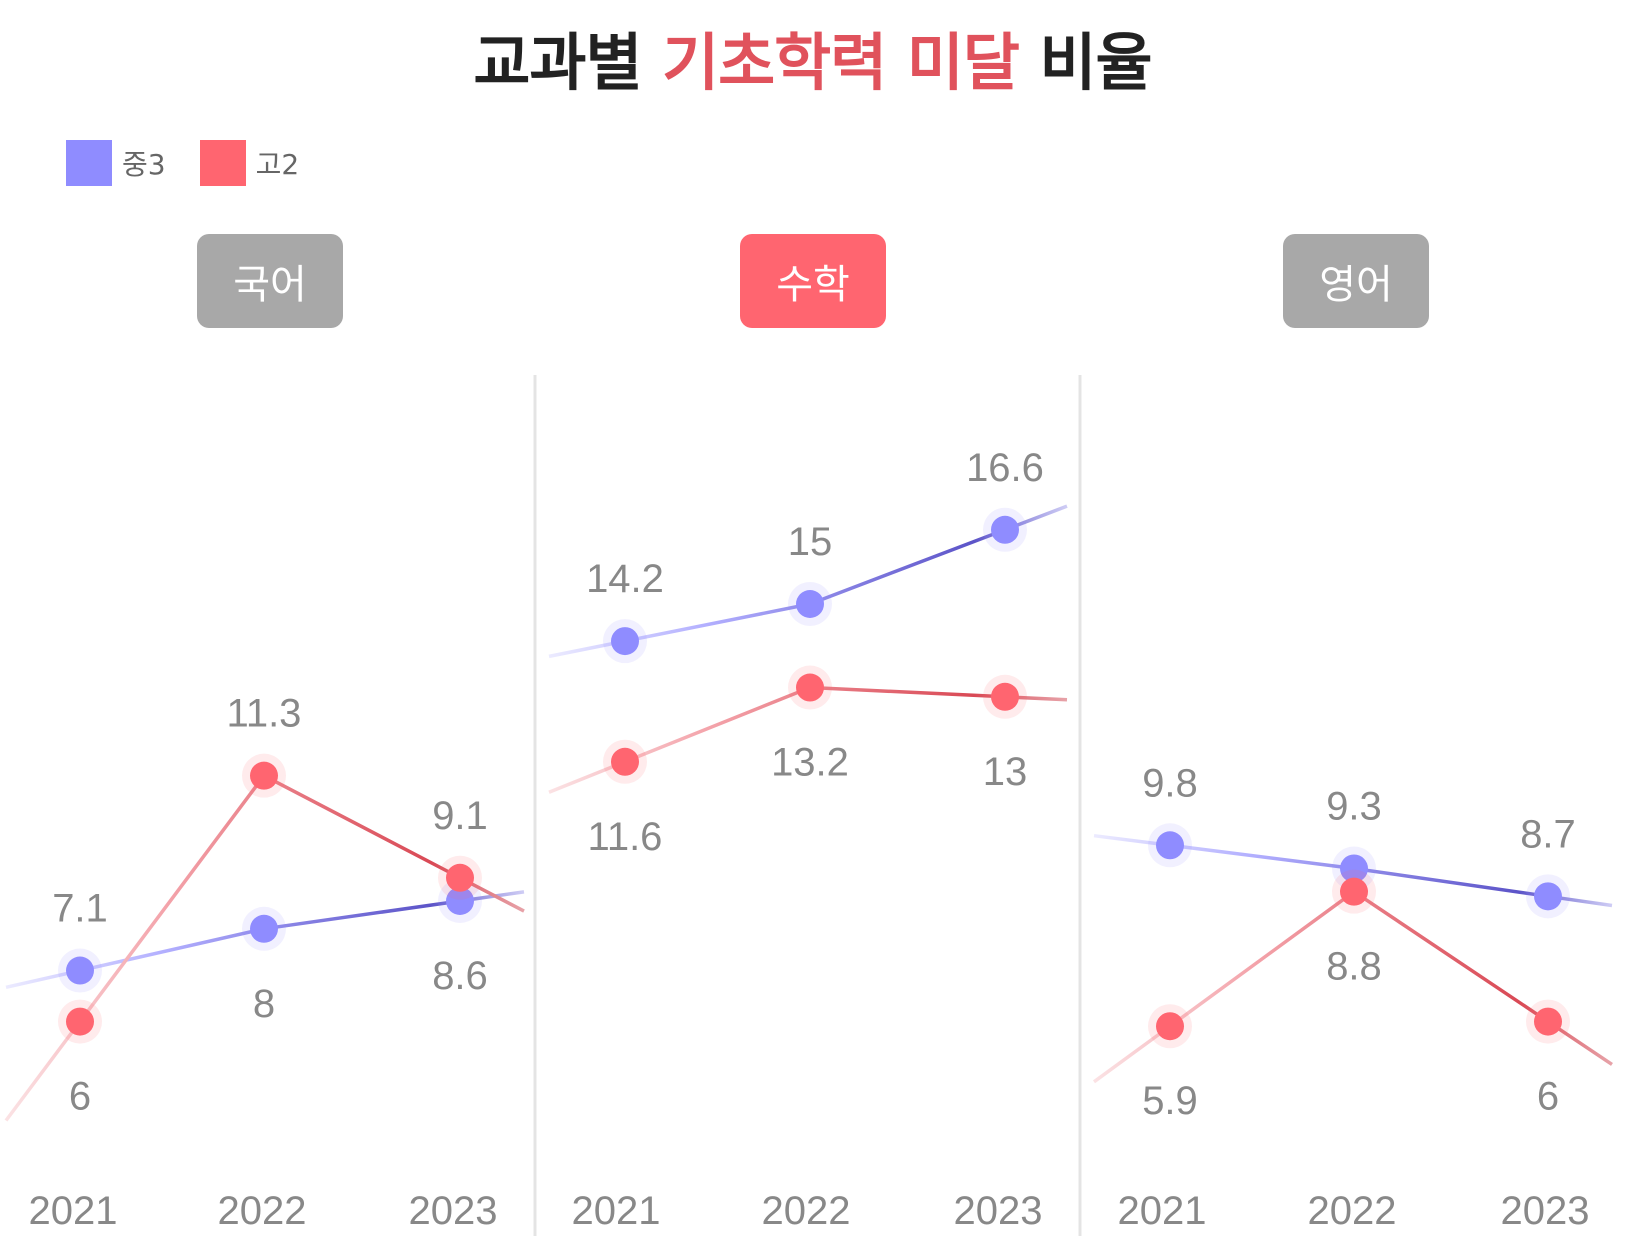 The image size is (1625, 1236). I want to click on data-label: 15, so click(810, 542).